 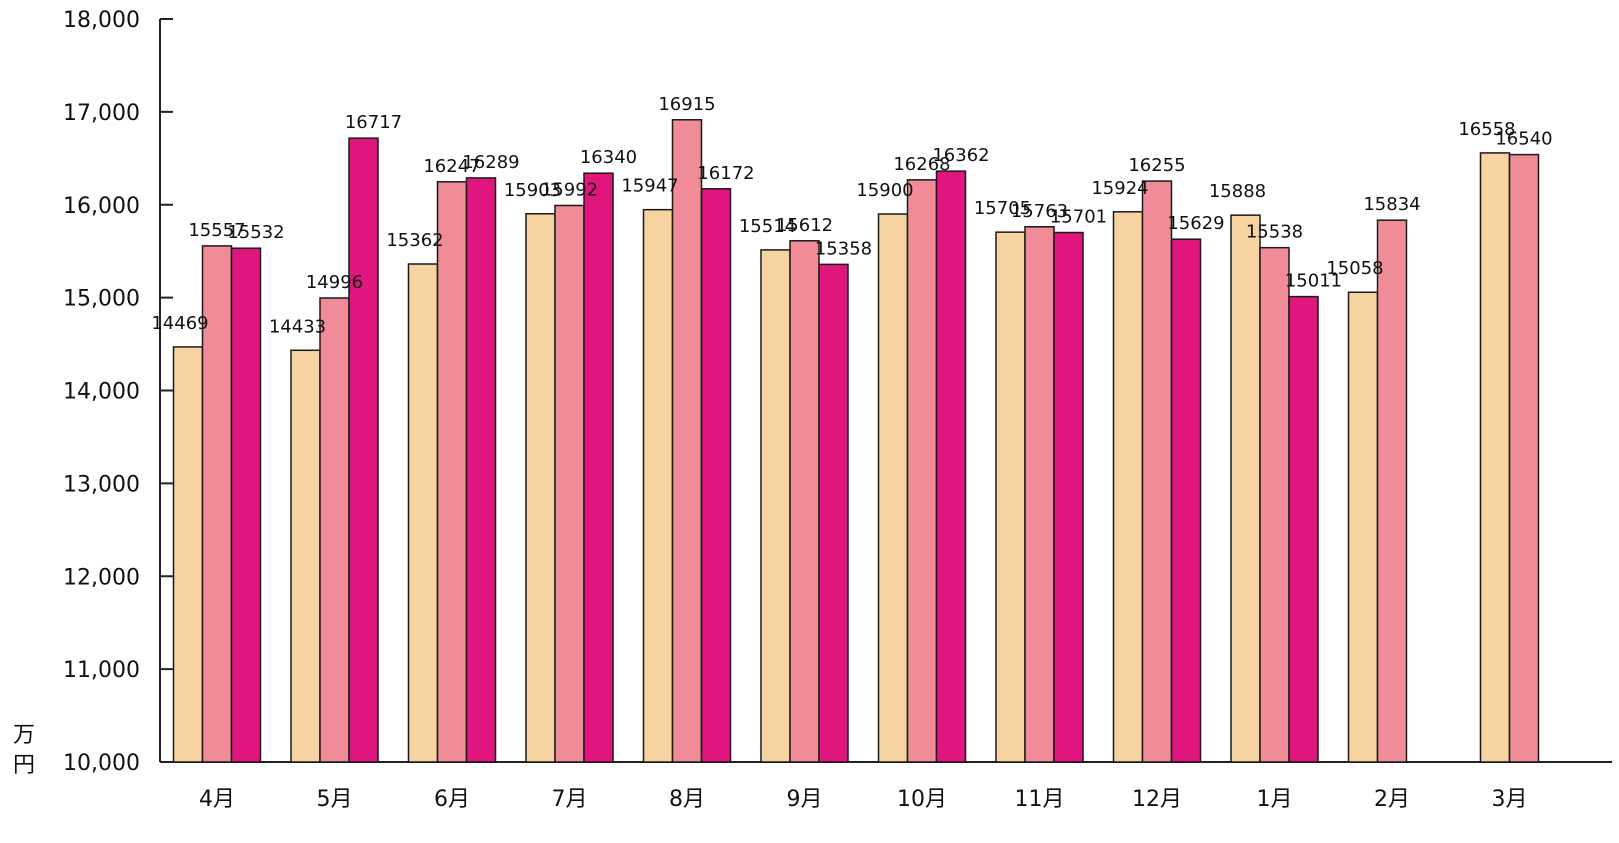 I want to click on y-tick-label: 16,000, so click(x=101, y=206).